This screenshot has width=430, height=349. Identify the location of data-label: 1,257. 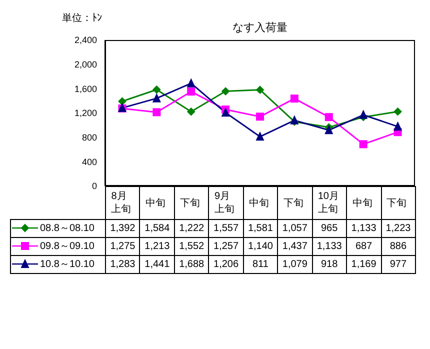
(226, 247).